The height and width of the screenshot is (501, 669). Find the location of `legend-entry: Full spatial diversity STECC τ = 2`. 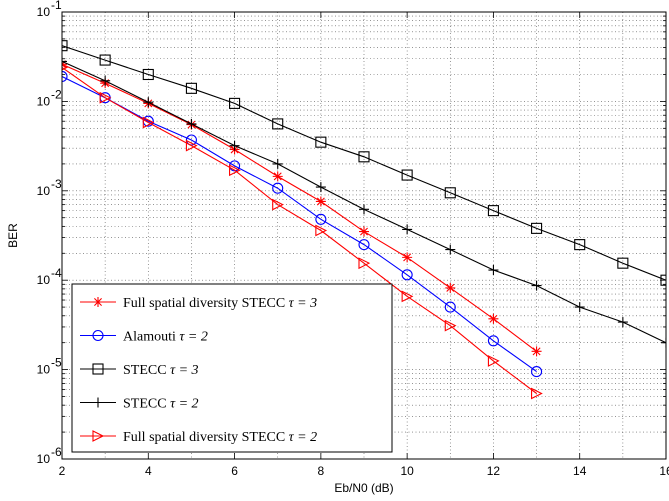

legend-entry: Full spatial diversity STECC τ = 2 is located at coordinates (198, 437).